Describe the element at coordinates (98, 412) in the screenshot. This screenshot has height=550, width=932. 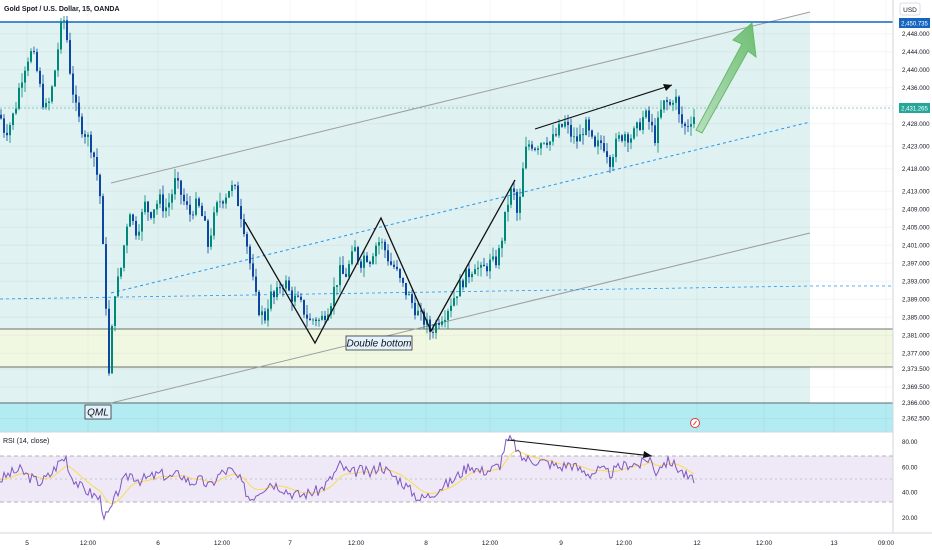
I see `qml-label: QML` at that location.